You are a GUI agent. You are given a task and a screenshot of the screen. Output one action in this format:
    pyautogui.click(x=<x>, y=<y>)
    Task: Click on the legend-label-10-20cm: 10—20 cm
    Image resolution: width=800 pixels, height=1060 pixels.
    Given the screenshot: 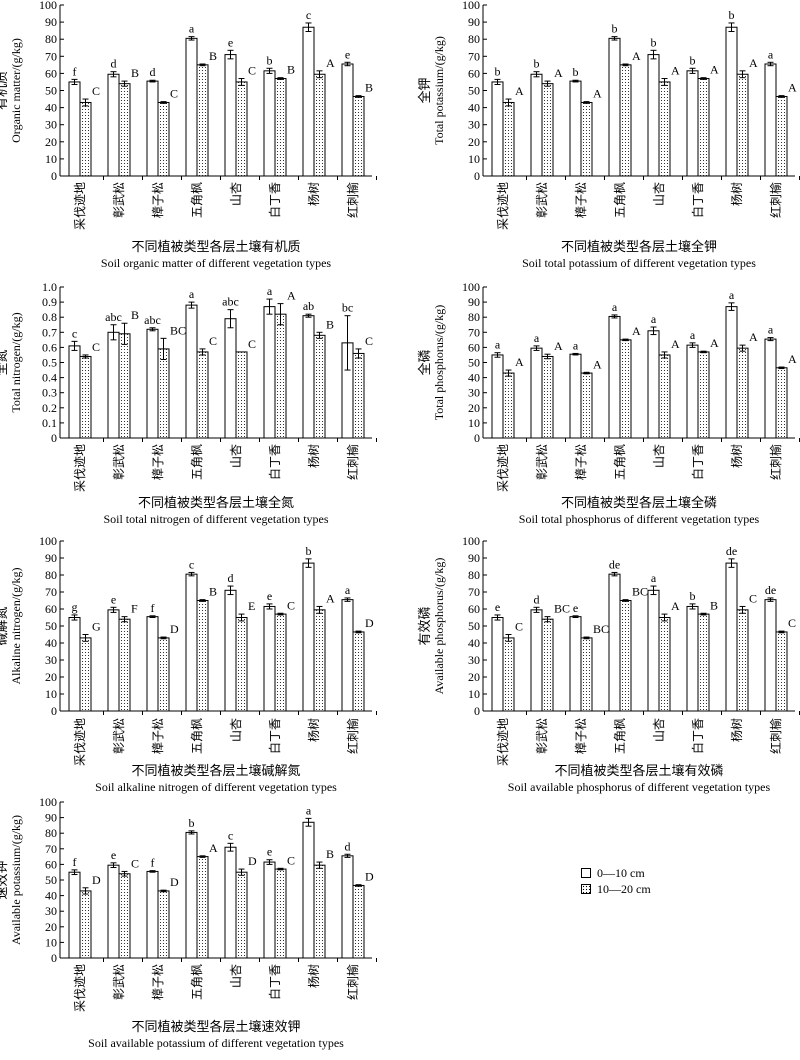 What is the action you would take?
    pyautogui.click(x=624, y=889)
    